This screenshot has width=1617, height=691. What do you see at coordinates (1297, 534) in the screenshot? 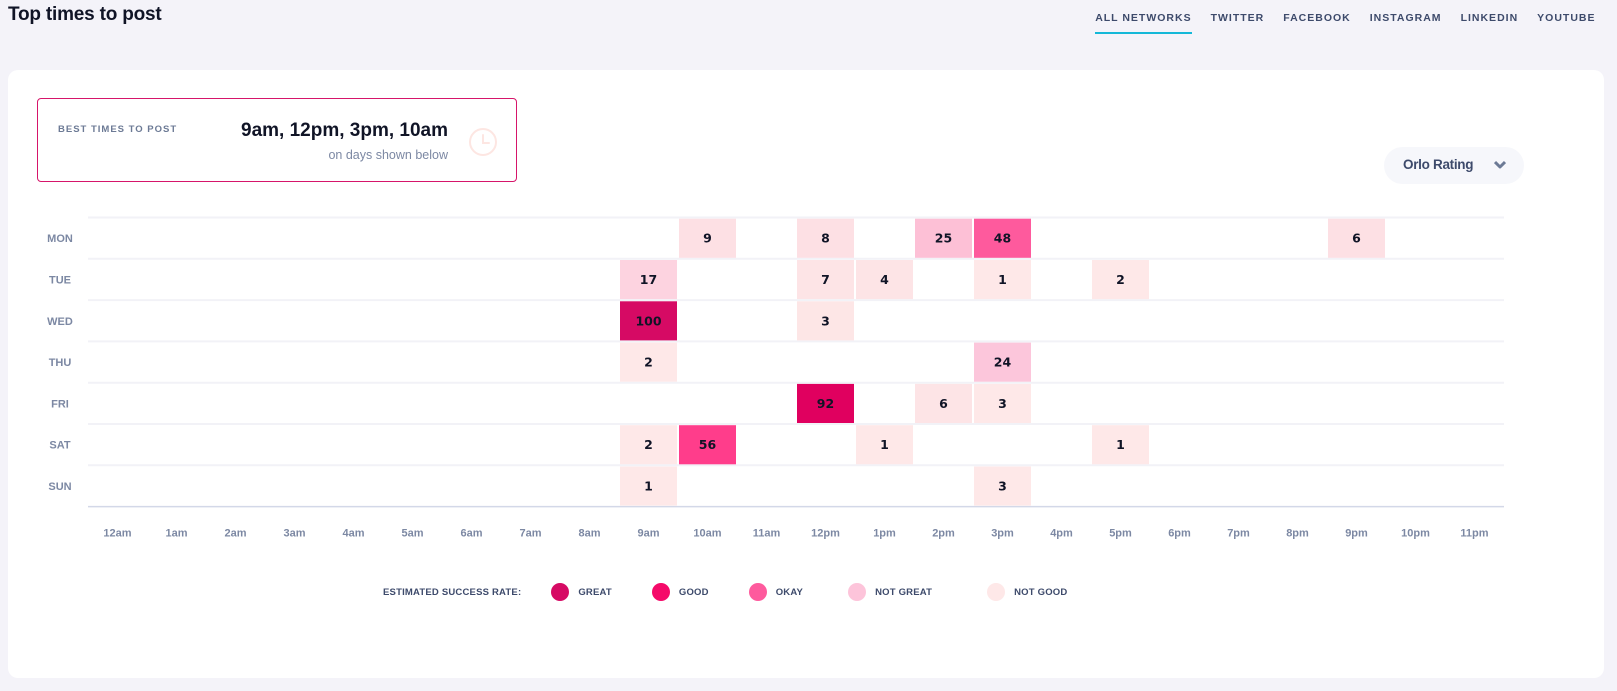
I see `x-tick-label: 8pm` at bounding box center [1297, 534].